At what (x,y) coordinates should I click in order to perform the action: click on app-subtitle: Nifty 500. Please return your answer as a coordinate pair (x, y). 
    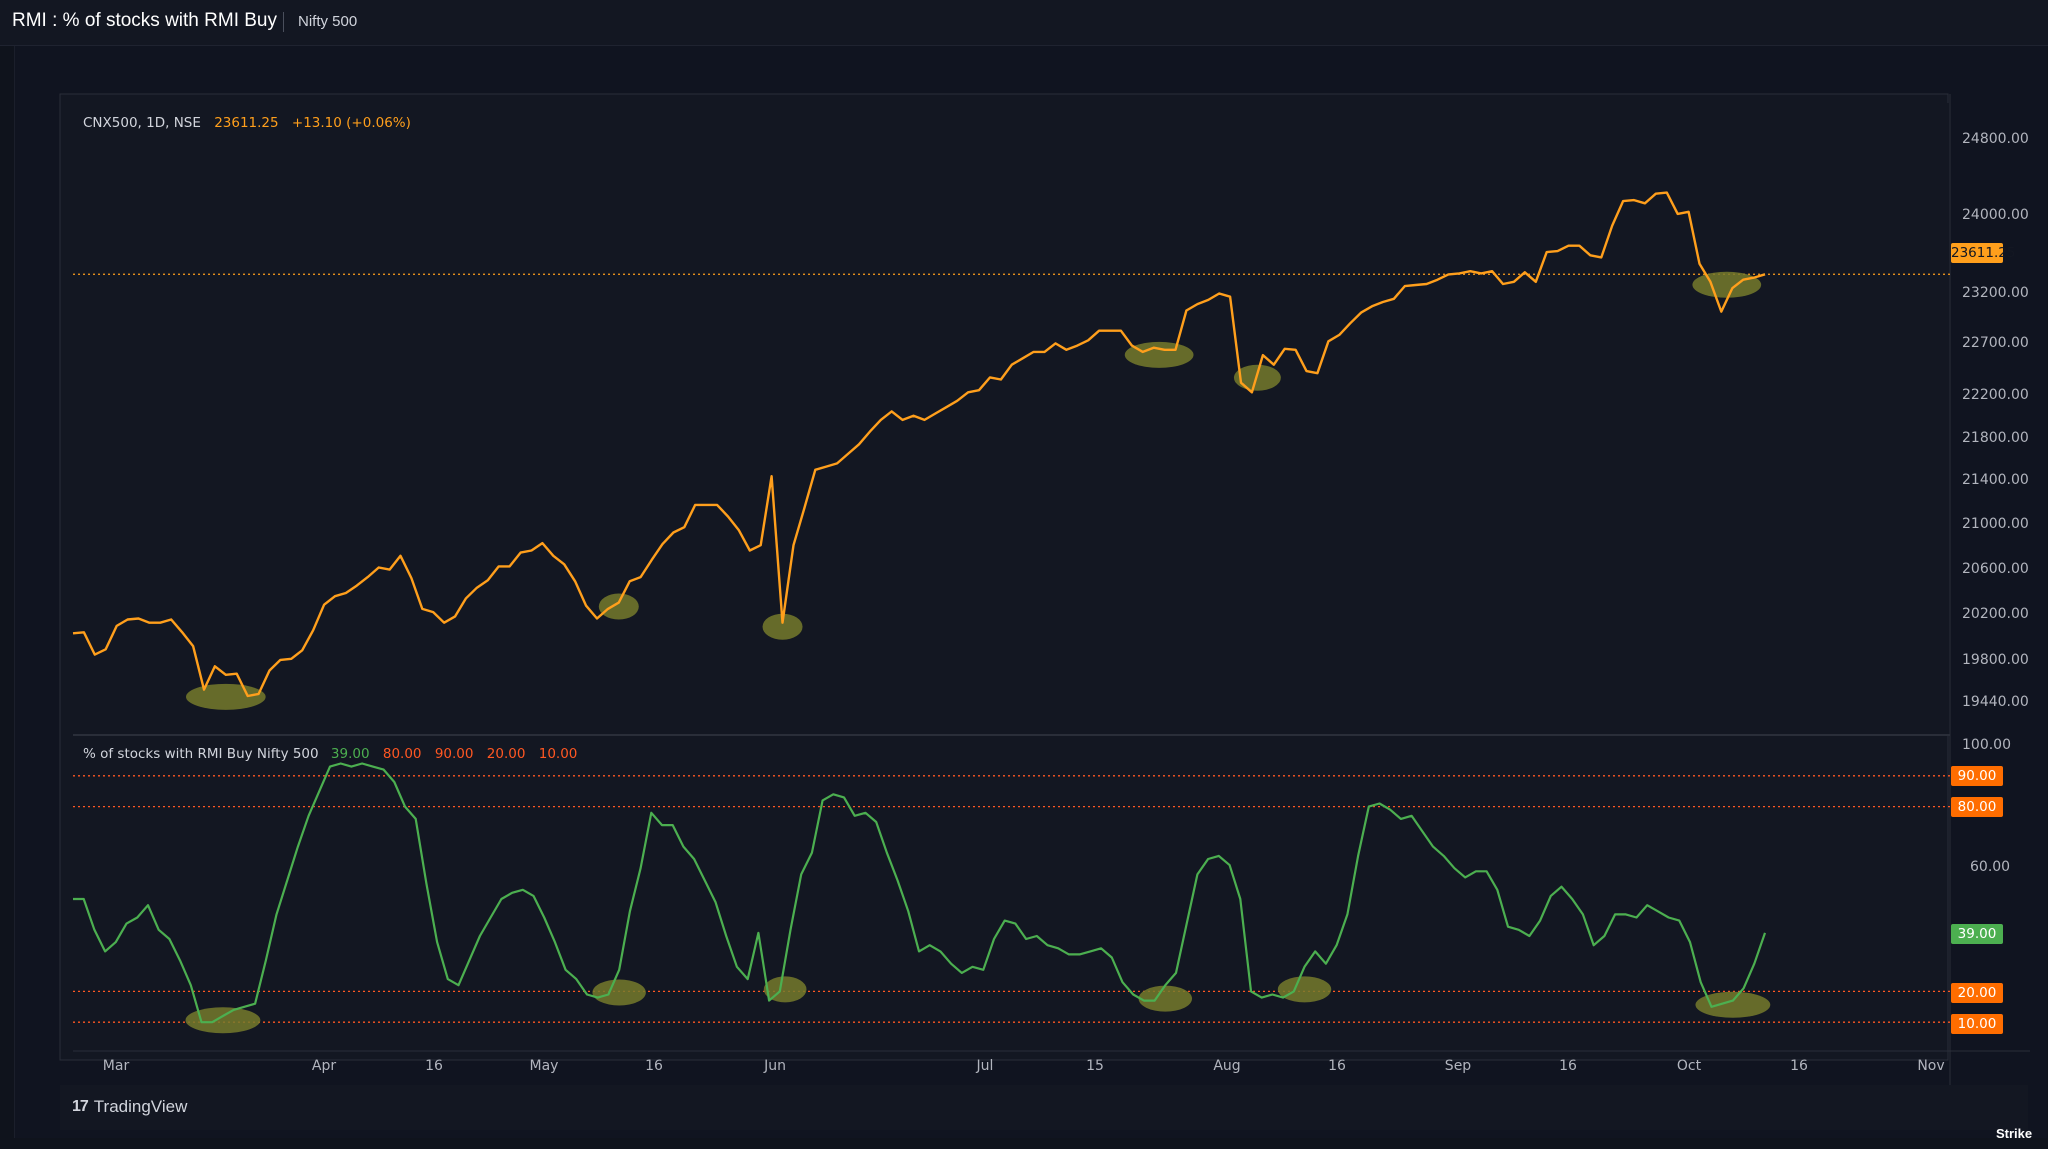
    Looking at the image, I should click on (328, 21).